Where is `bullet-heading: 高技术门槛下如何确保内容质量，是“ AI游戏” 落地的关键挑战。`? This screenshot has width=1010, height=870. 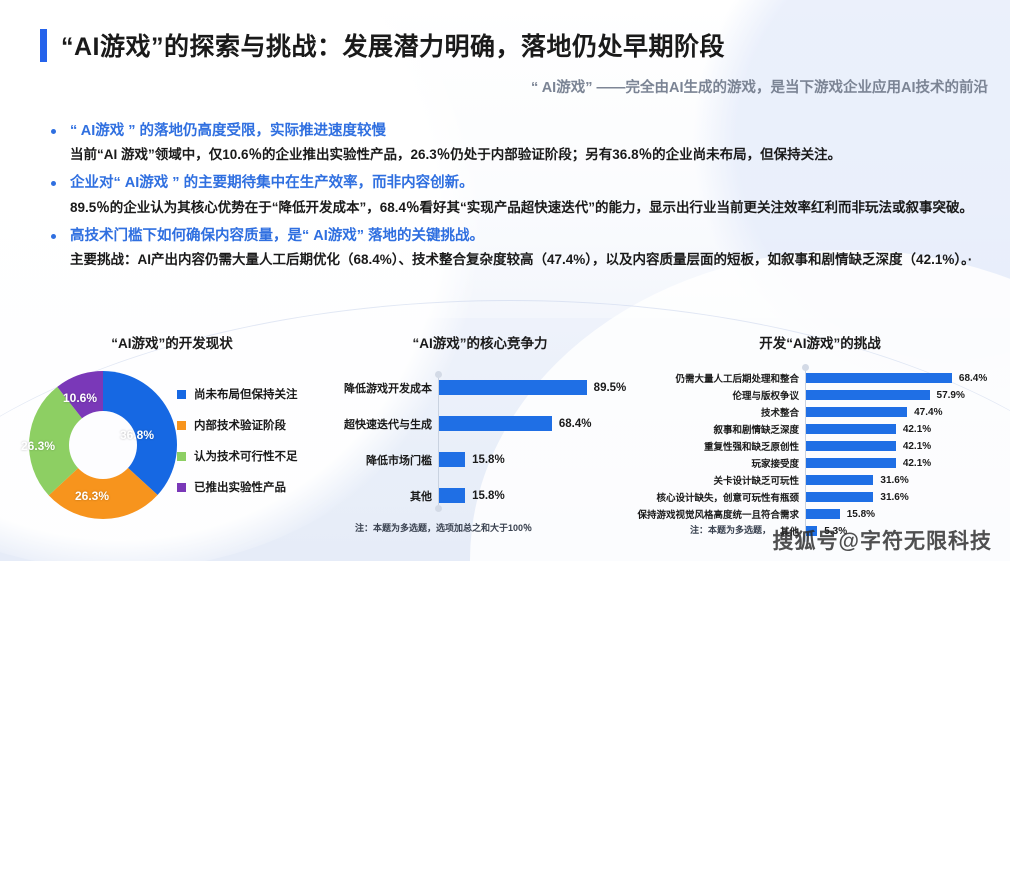
bullet-heading: 高技术门槛下如何确保内容质量，是“ AI游戏” 落地的关键挑战。 is located at coordinates (277, 235).